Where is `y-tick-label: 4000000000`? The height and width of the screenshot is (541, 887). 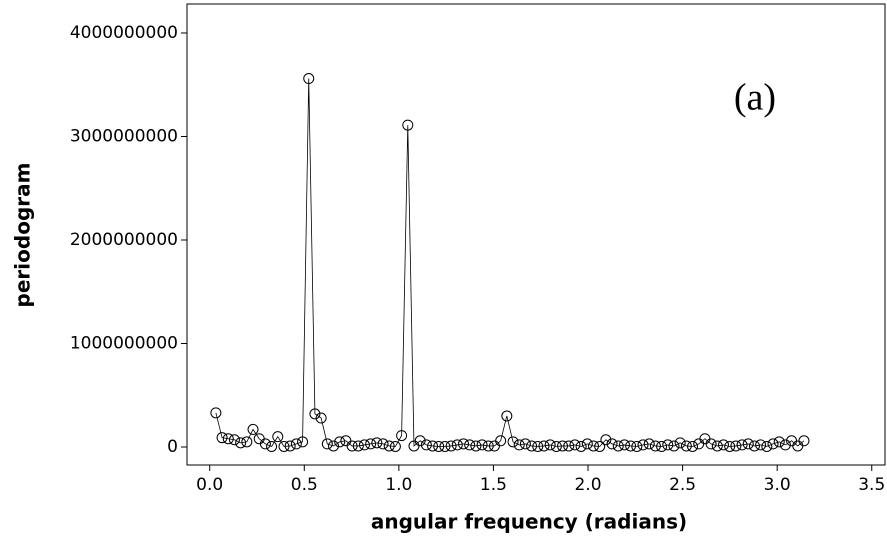
y-tick-label: 4000000000 is located at coordinates (124, 33).